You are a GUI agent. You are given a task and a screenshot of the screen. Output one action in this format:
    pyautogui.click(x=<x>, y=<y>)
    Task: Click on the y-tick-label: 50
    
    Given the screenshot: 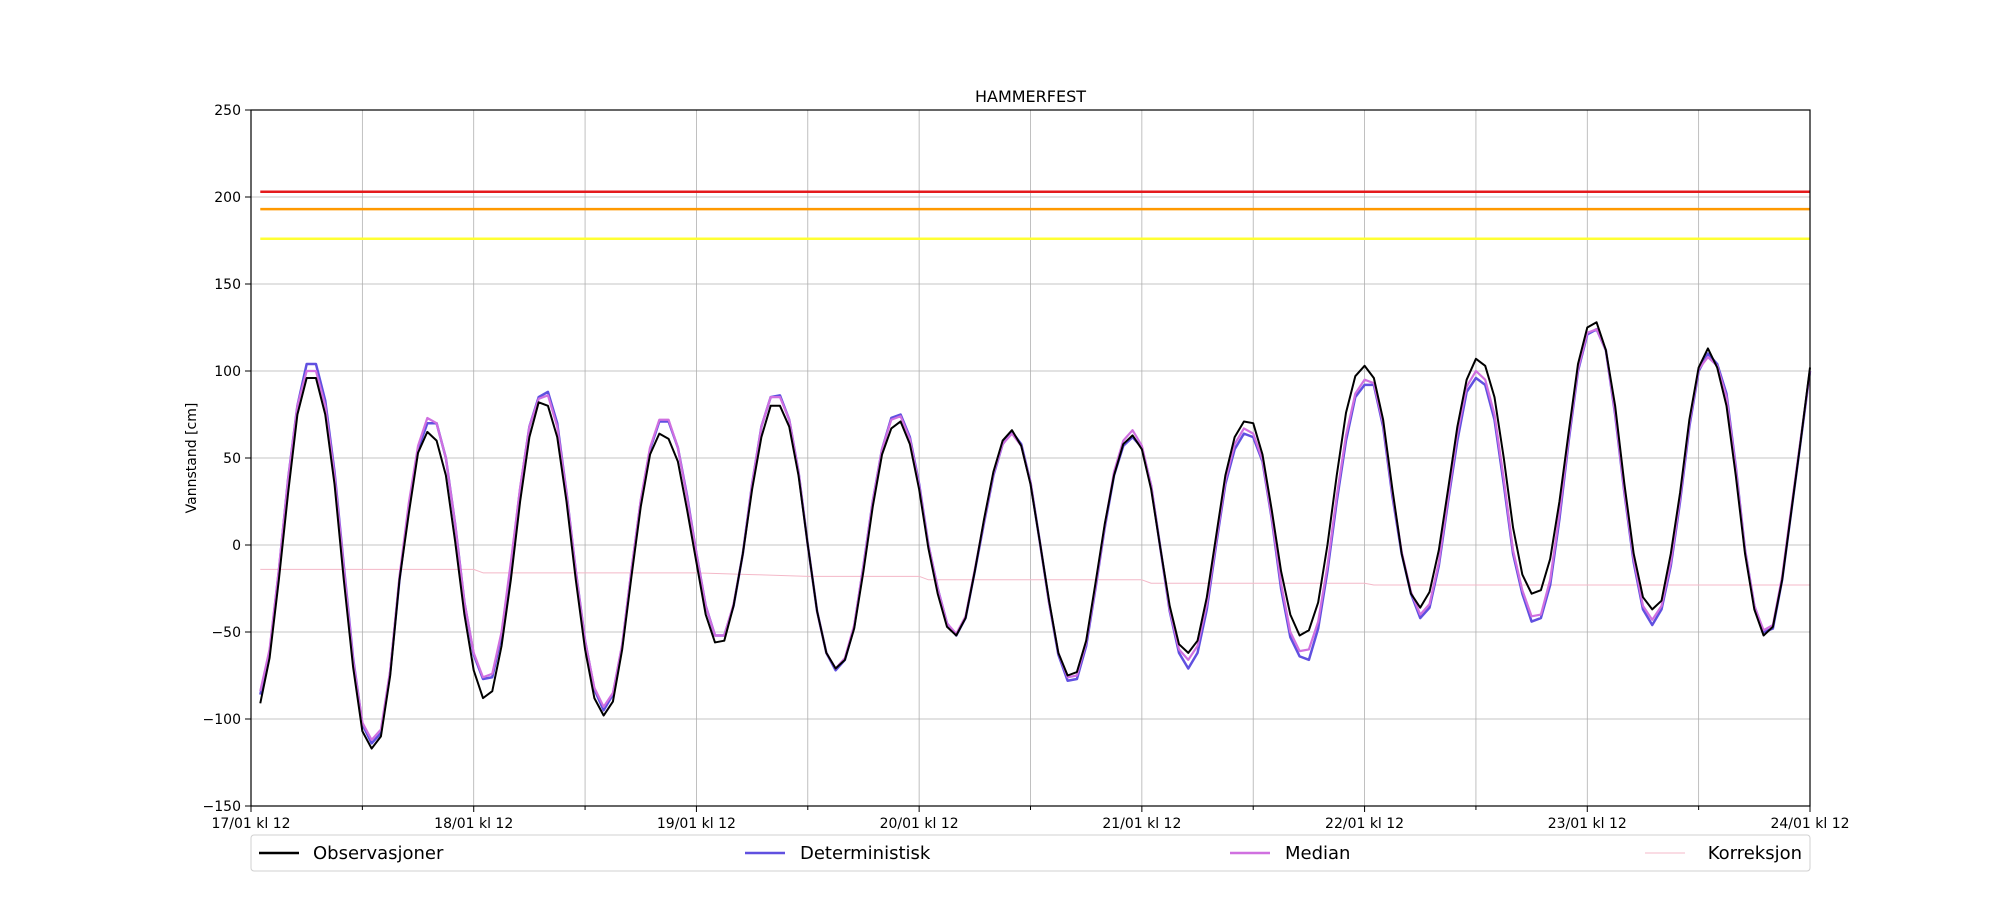 What is the action you would take?
    pyautogui.click(x=232, y=459)
    